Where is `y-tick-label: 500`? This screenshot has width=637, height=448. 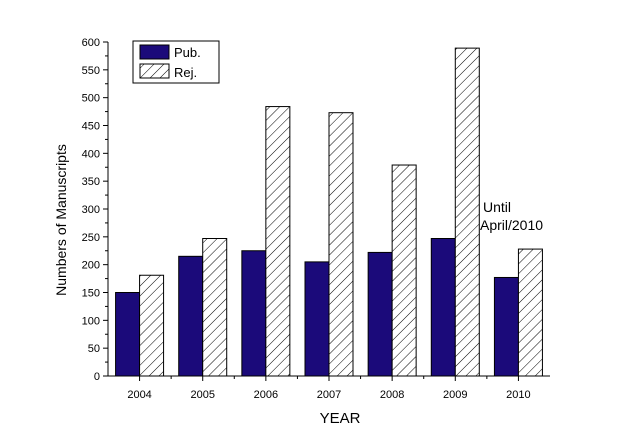
y-tick-label: 500 is located at coordinates (91, 99).